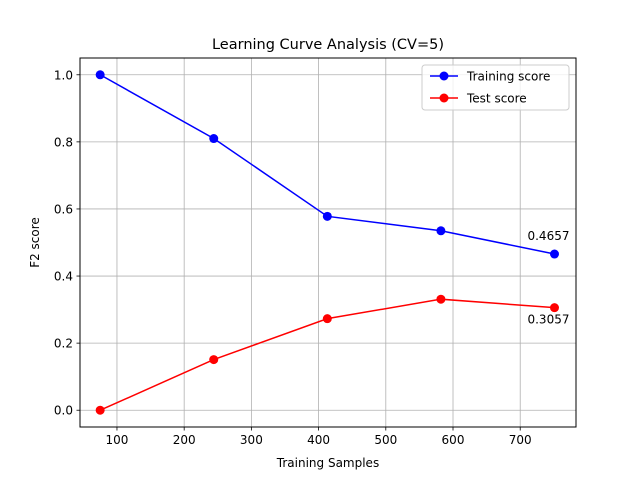 The width and height of the screenshot is (640, 480). I want to click on y-tick-label: 0.8, so click(63, 142).